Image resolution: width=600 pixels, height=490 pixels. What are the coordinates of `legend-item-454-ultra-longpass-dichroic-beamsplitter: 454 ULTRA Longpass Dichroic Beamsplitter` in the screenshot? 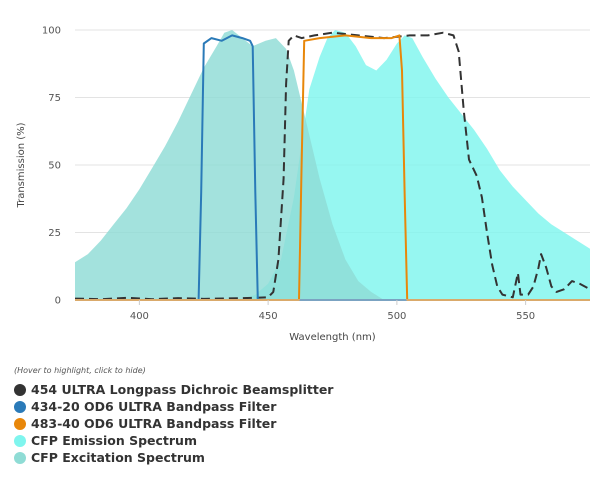 It's located at (173, 389).